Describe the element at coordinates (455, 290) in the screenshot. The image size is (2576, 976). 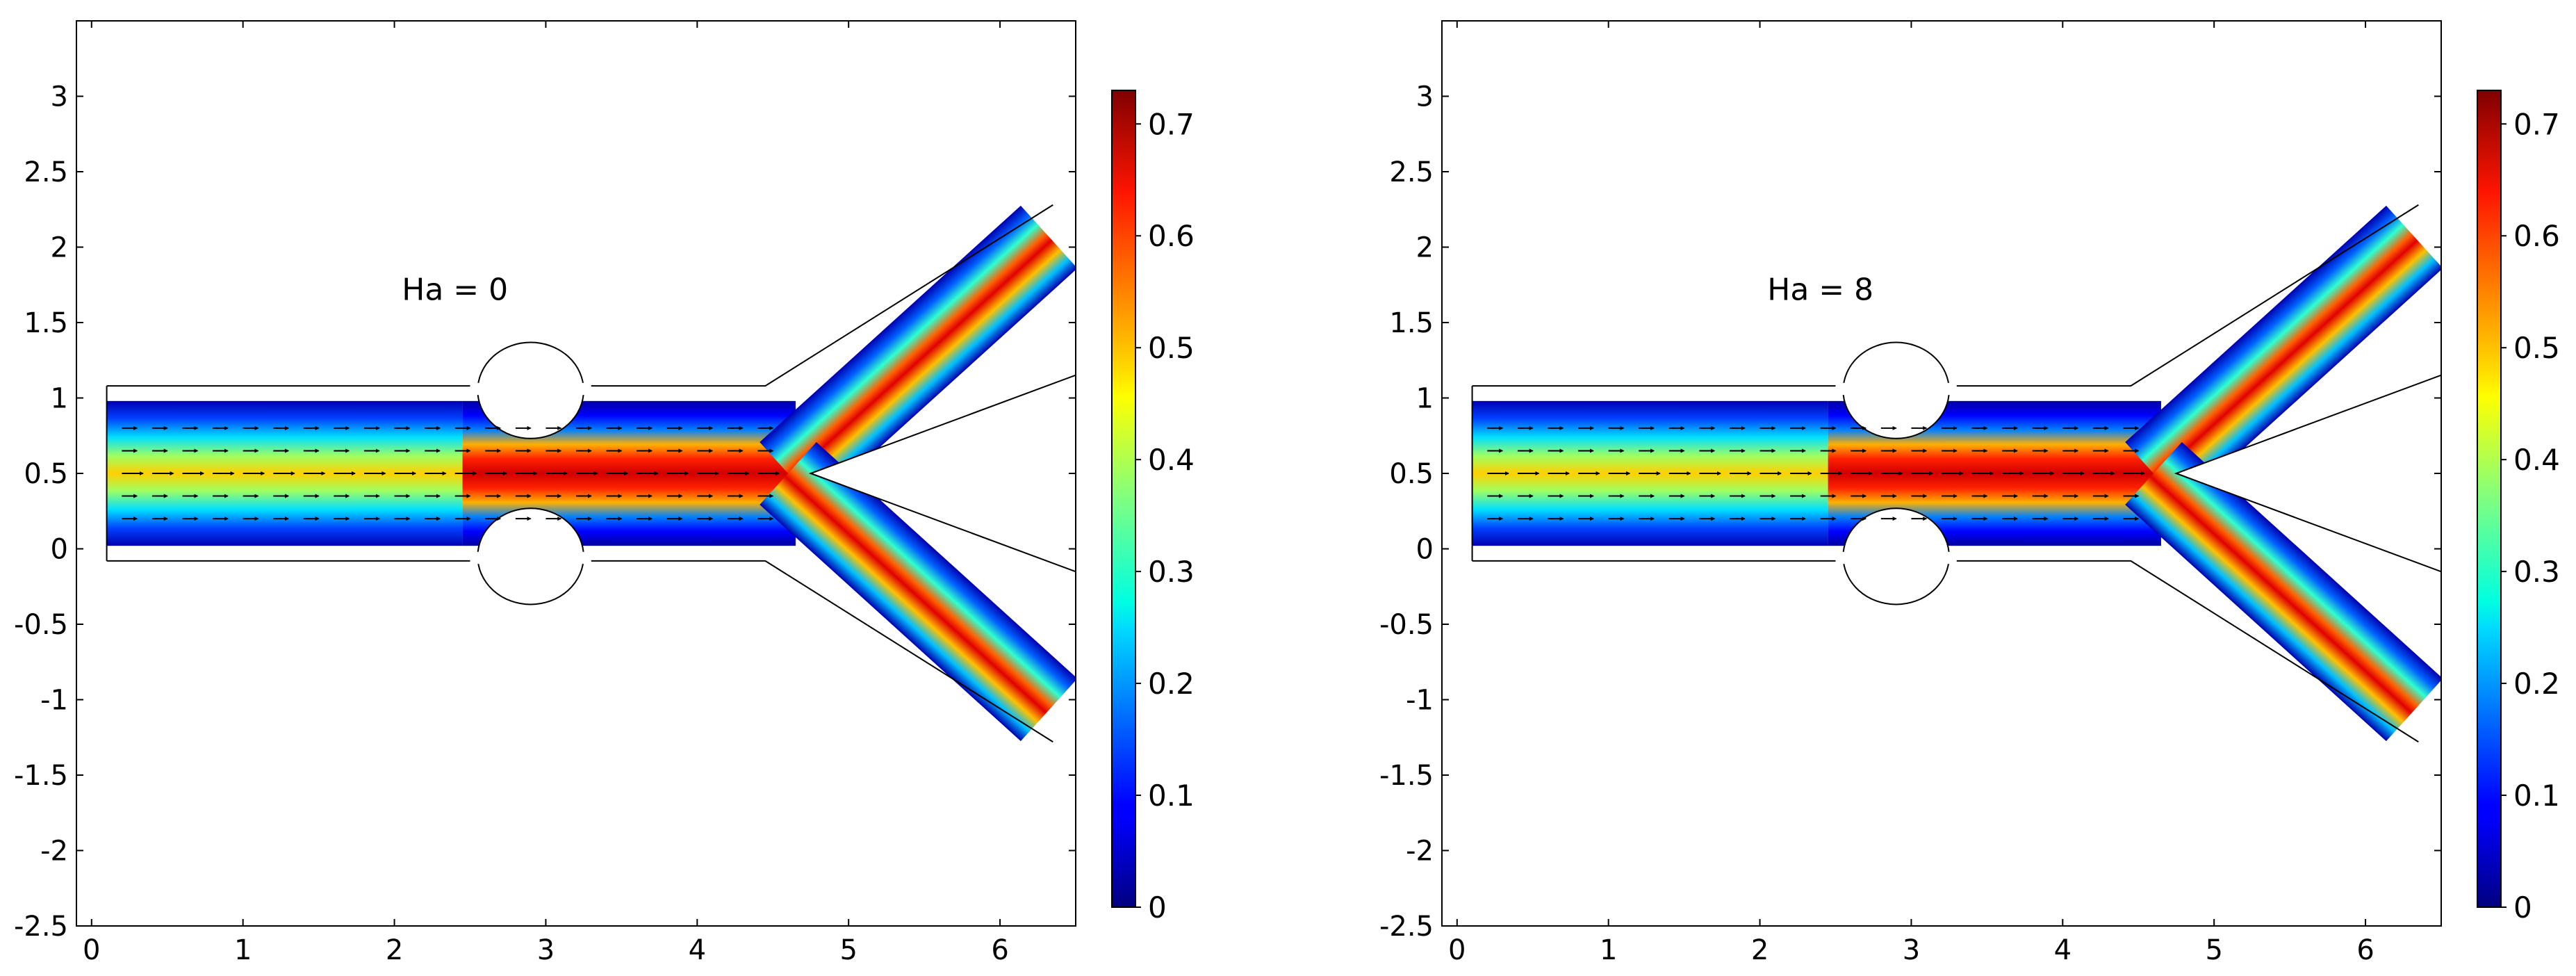
I see `hartmann-annotation: Ha = 0` at that location.